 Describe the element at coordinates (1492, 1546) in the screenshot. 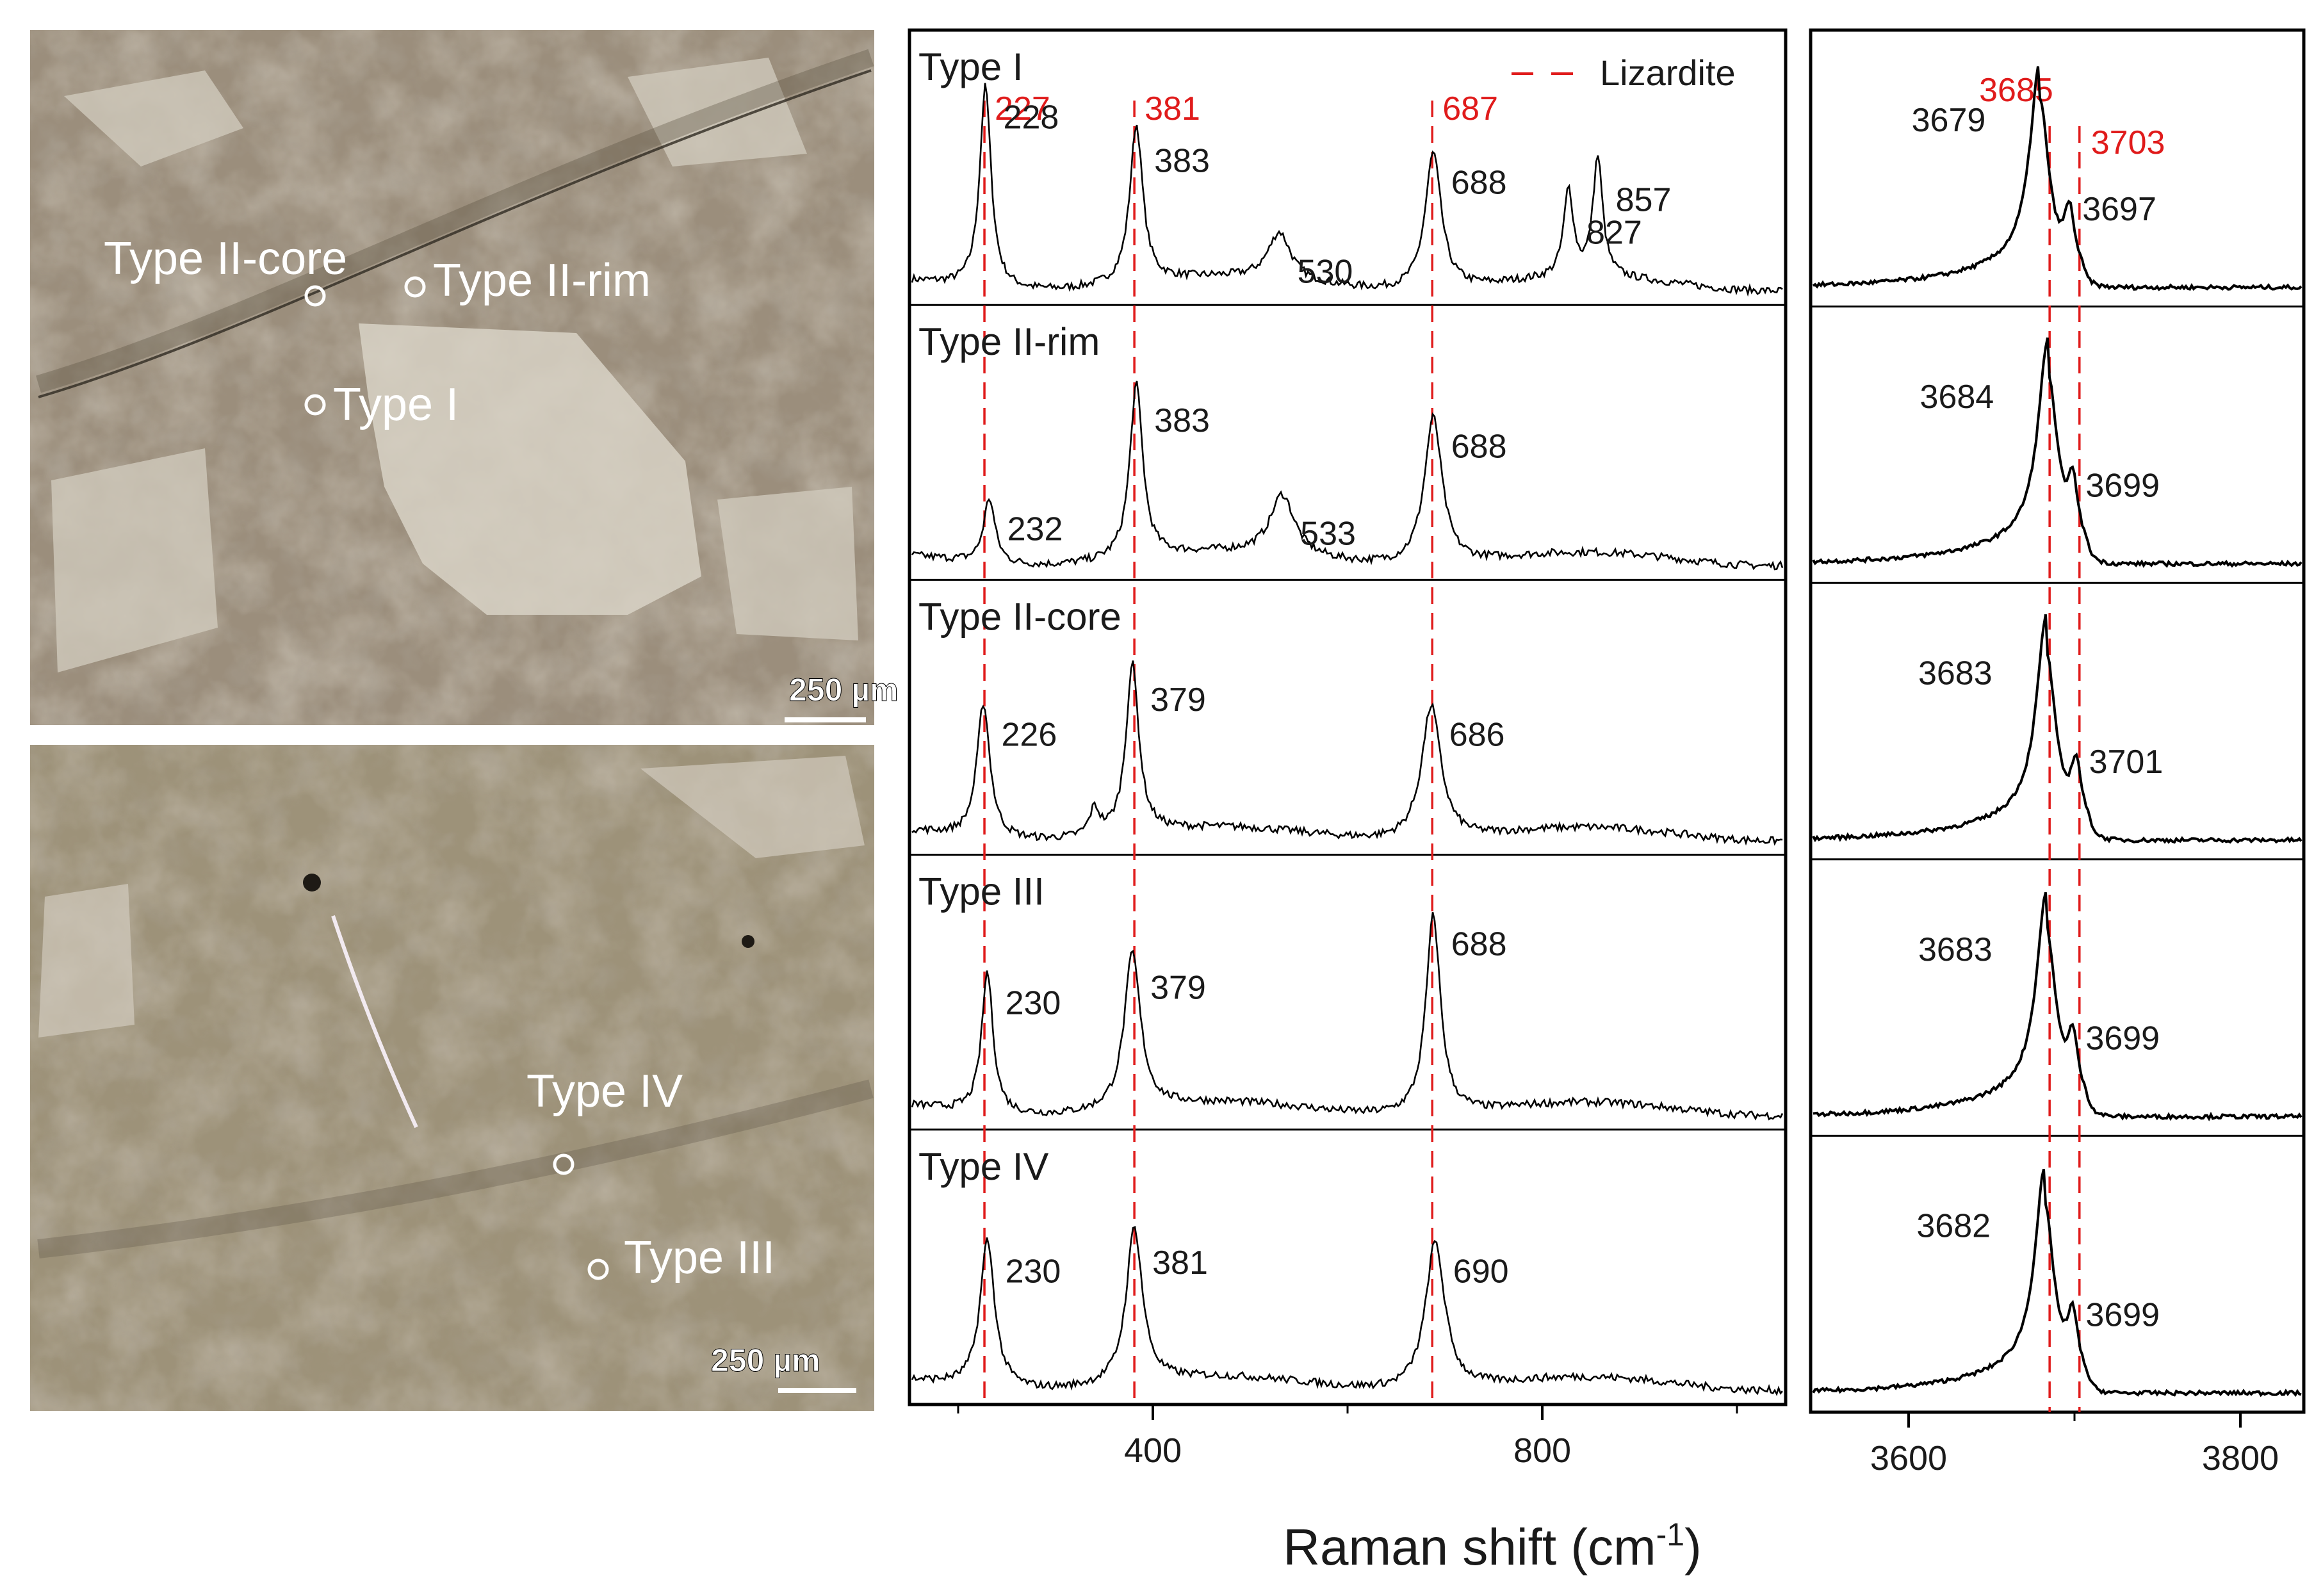

I see `x-axis-title: Raman shift (cm-1)` at that location.